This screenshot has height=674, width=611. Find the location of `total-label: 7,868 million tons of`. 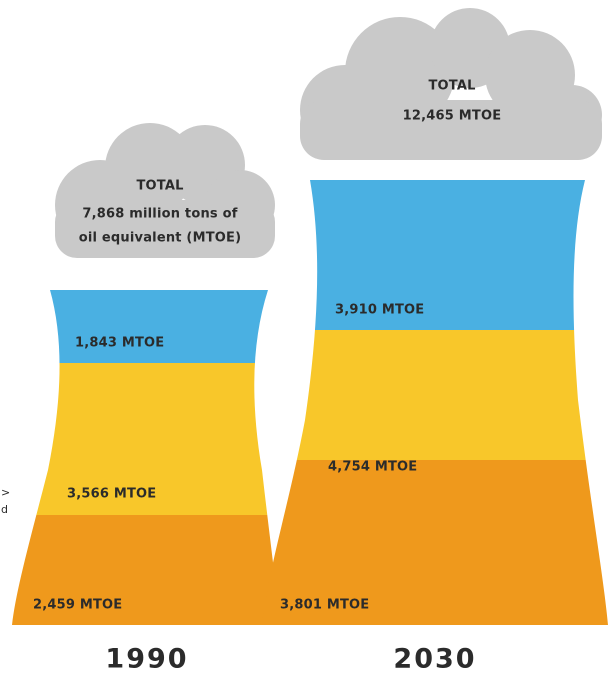

total-label: 7,868 million tons of is located at coordinates (159, 214).